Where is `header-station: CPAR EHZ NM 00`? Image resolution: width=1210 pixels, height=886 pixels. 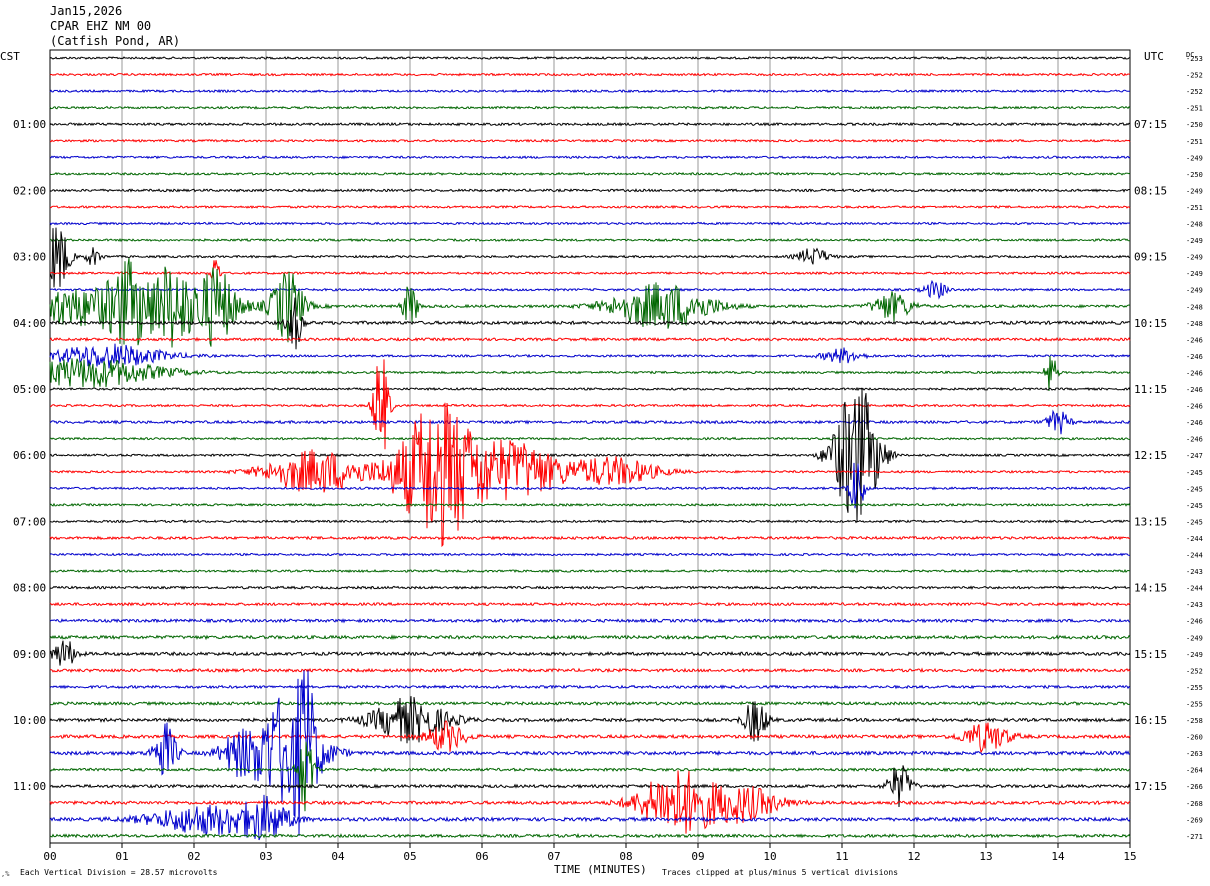
header-station: CPAR EHZ NM 00 is located at coordinates (101, 26).